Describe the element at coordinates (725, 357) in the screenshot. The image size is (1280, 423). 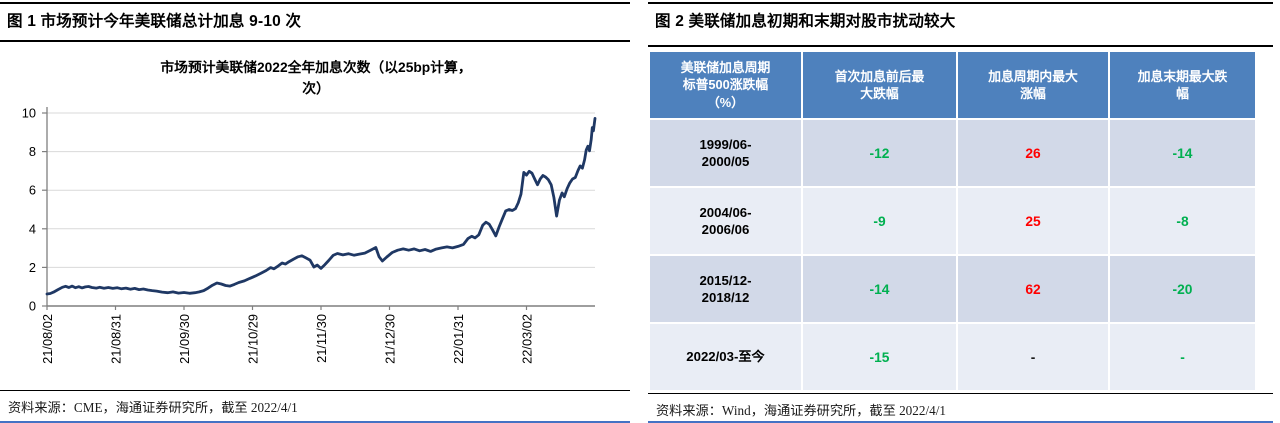
I see `table-period-cell: 2022/03-至今` at that location.